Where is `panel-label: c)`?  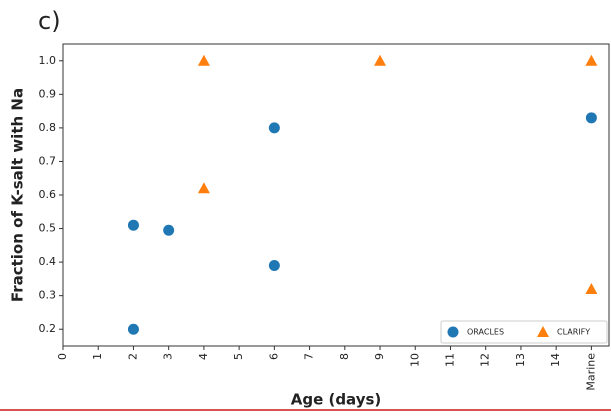
panel-label: c) is located at coordinates (49, 21).